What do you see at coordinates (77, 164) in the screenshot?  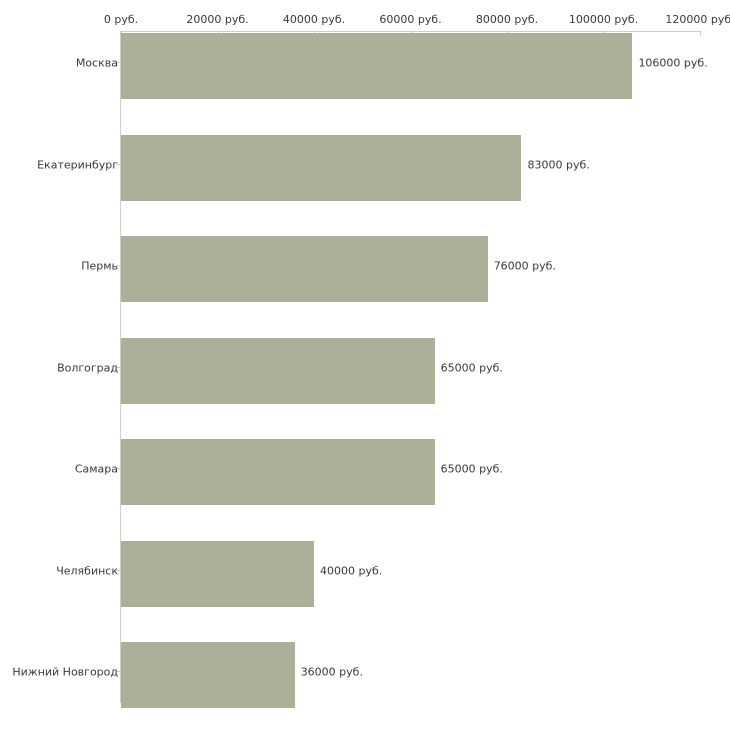 I see `category-label: Екатеринбург` at bounding box center [77, 164].